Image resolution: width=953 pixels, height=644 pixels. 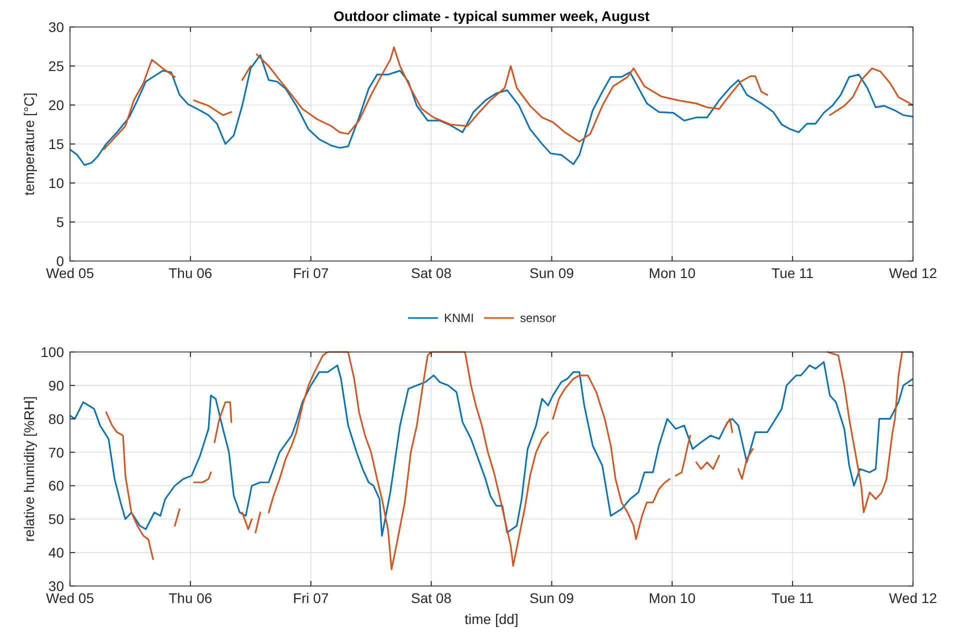 I want to click on y-tick-label: 100, so click(x=52, y=352).